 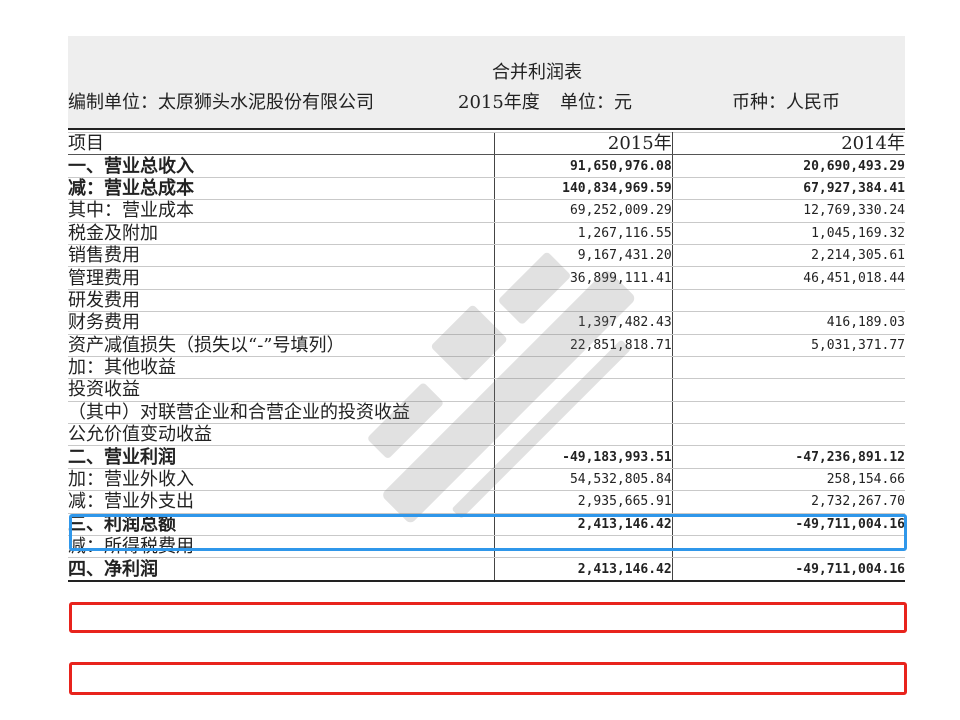 What do you see at coordinates (583, 211) in the screenshot?
I see `value-2015: 69,252,009.29` at bounding box center [583, 211].